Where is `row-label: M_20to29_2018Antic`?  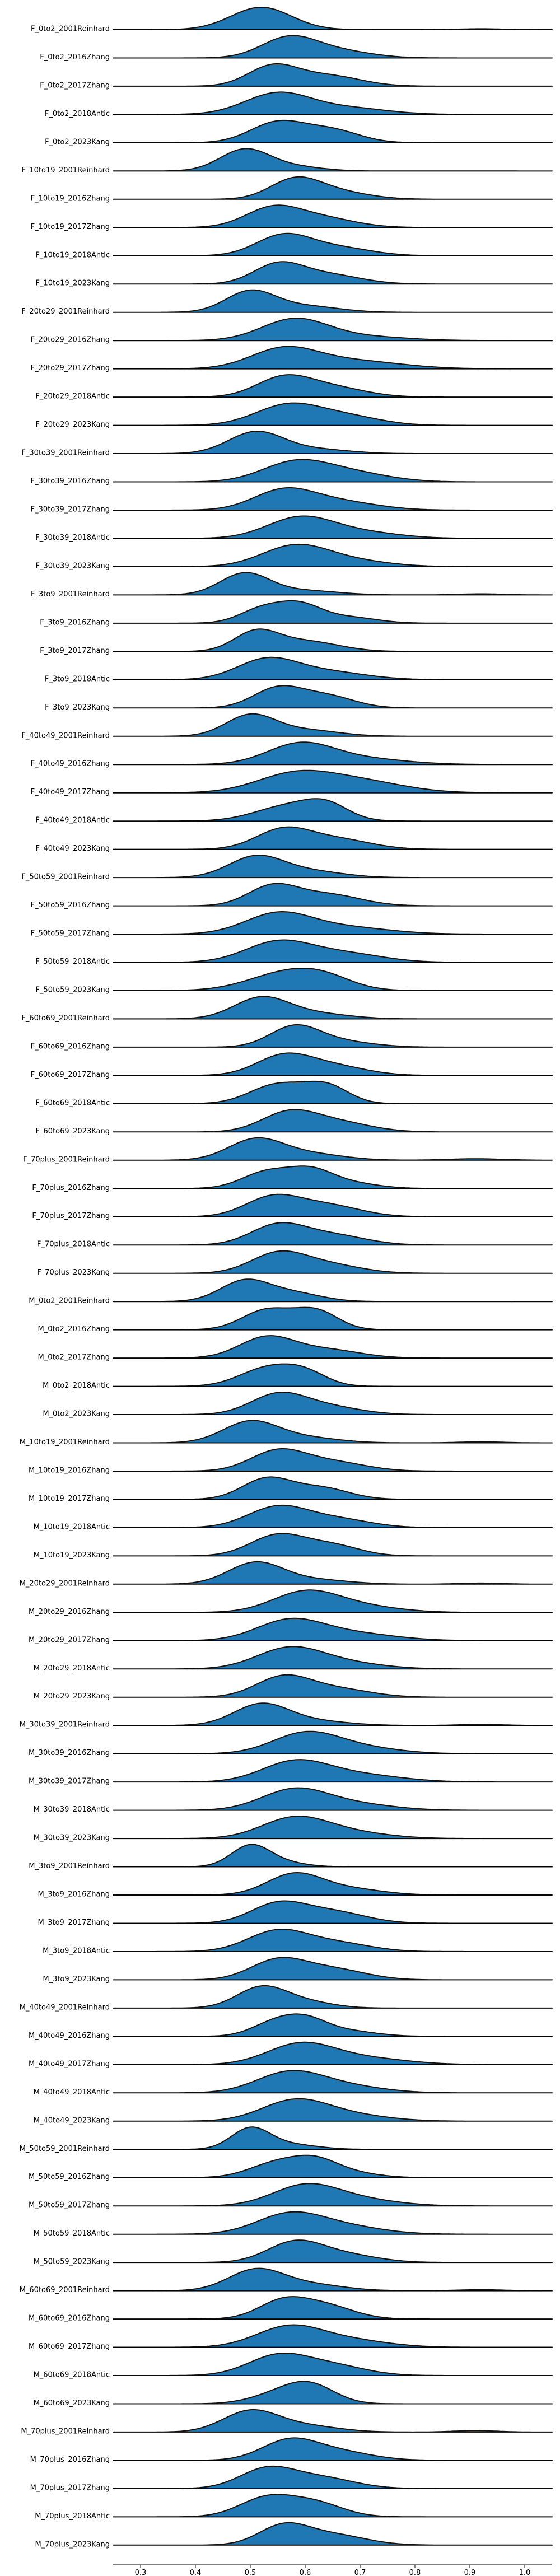 row-label: M_20to29_2018Antic is located at coordinates (72, 1669).